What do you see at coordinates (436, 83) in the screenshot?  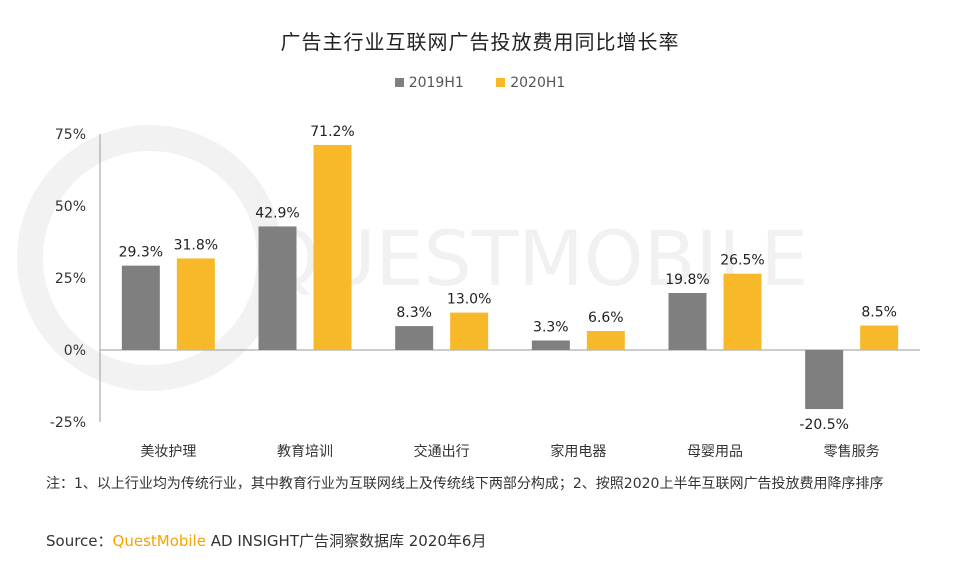 I see `legend-label-2019h1: 2019H1` at bounding box center [436, 83].